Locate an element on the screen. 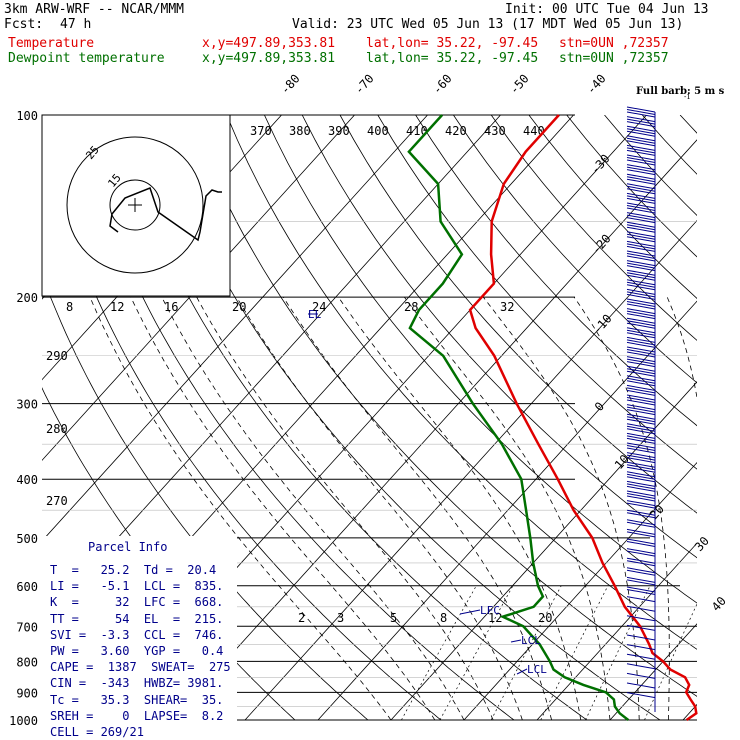  level-marker-tick is located at coordinates (470, 612).